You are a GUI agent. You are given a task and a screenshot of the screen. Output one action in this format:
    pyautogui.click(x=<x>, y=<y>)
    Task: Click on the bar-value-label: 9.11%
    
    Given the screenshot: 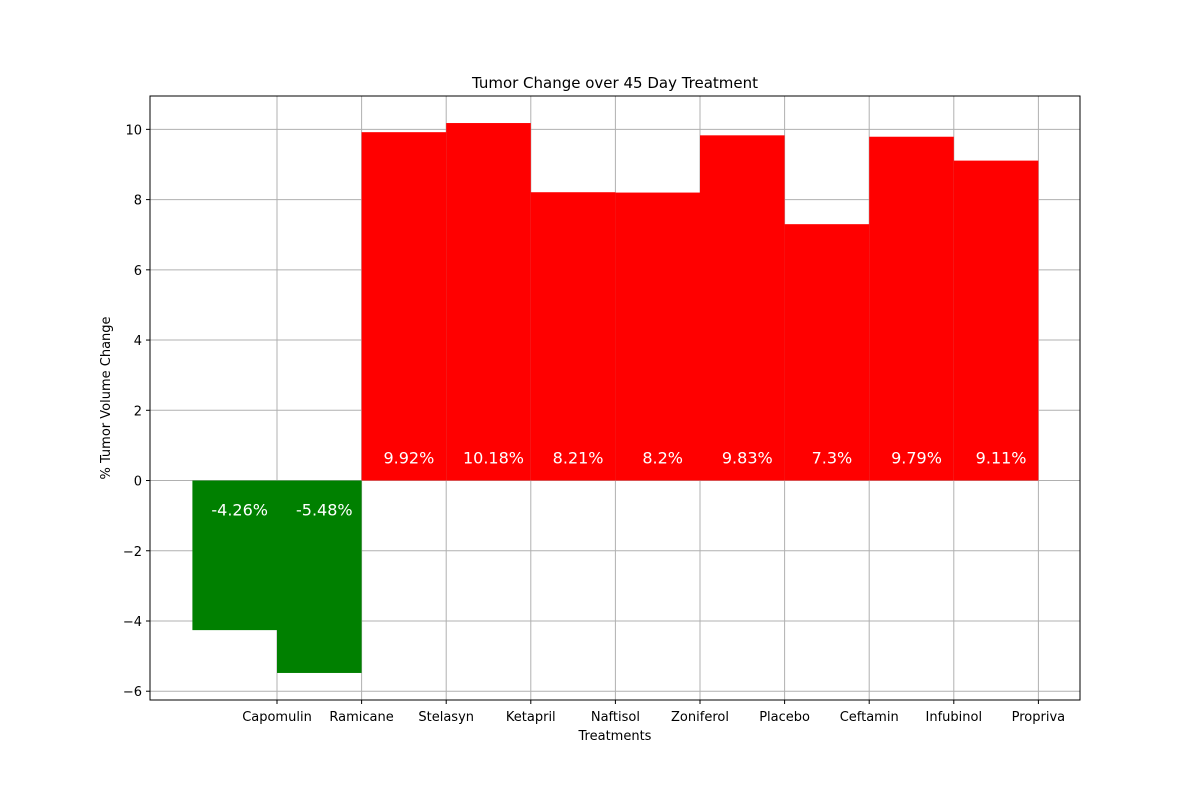 What is the action you would take?
    pyautogui.click(x=1001, y=458)
    